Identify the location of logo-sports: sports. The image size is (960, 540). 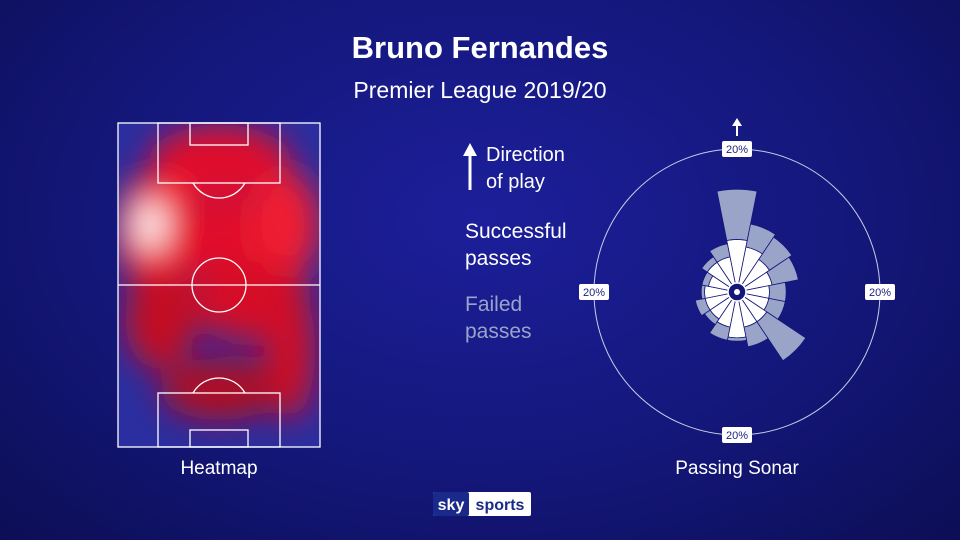
(500, 505).